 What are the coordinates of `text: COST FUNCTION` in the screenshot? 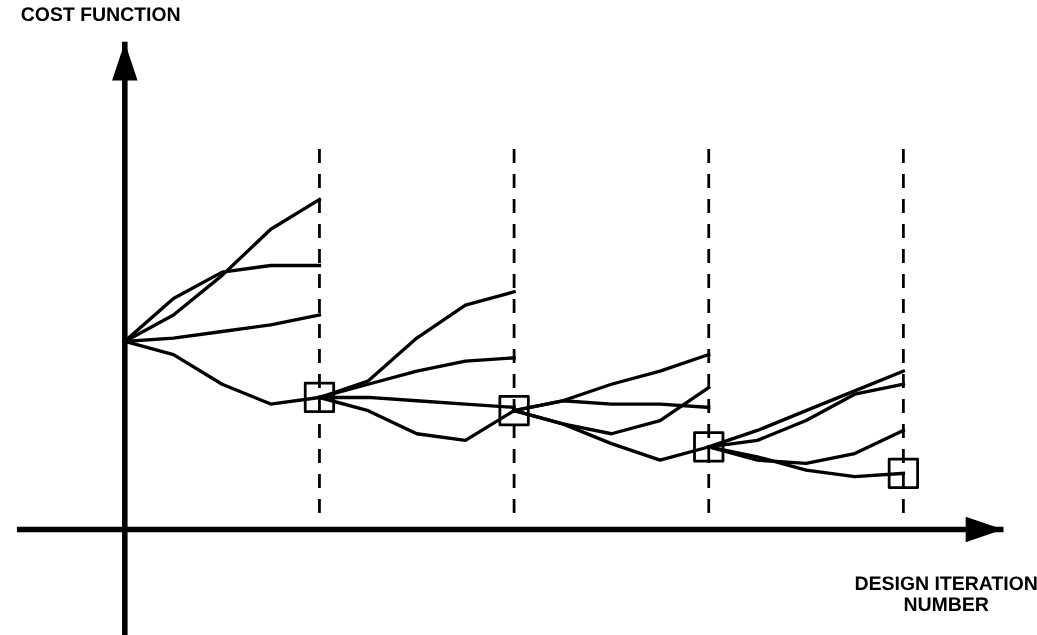 It's located at (100, 14).